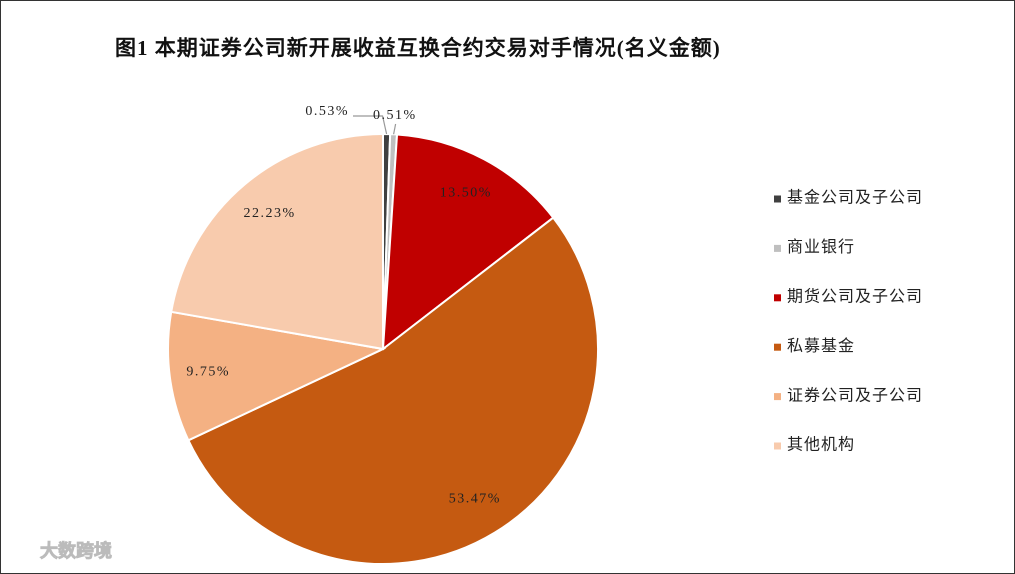  What do you see at coordinates (821, 445) in the screenshot?
I see `legend-label: 其他机构` at bounding box center [821, 445].